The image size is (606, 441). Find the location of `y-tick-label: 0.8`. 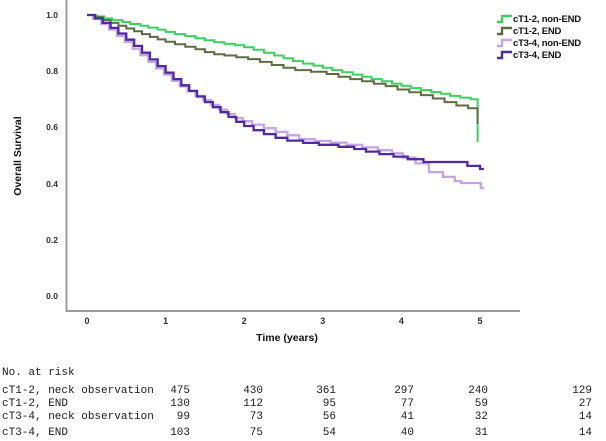

y-tick-label: 0.8 is located at coordinates (52, 71).